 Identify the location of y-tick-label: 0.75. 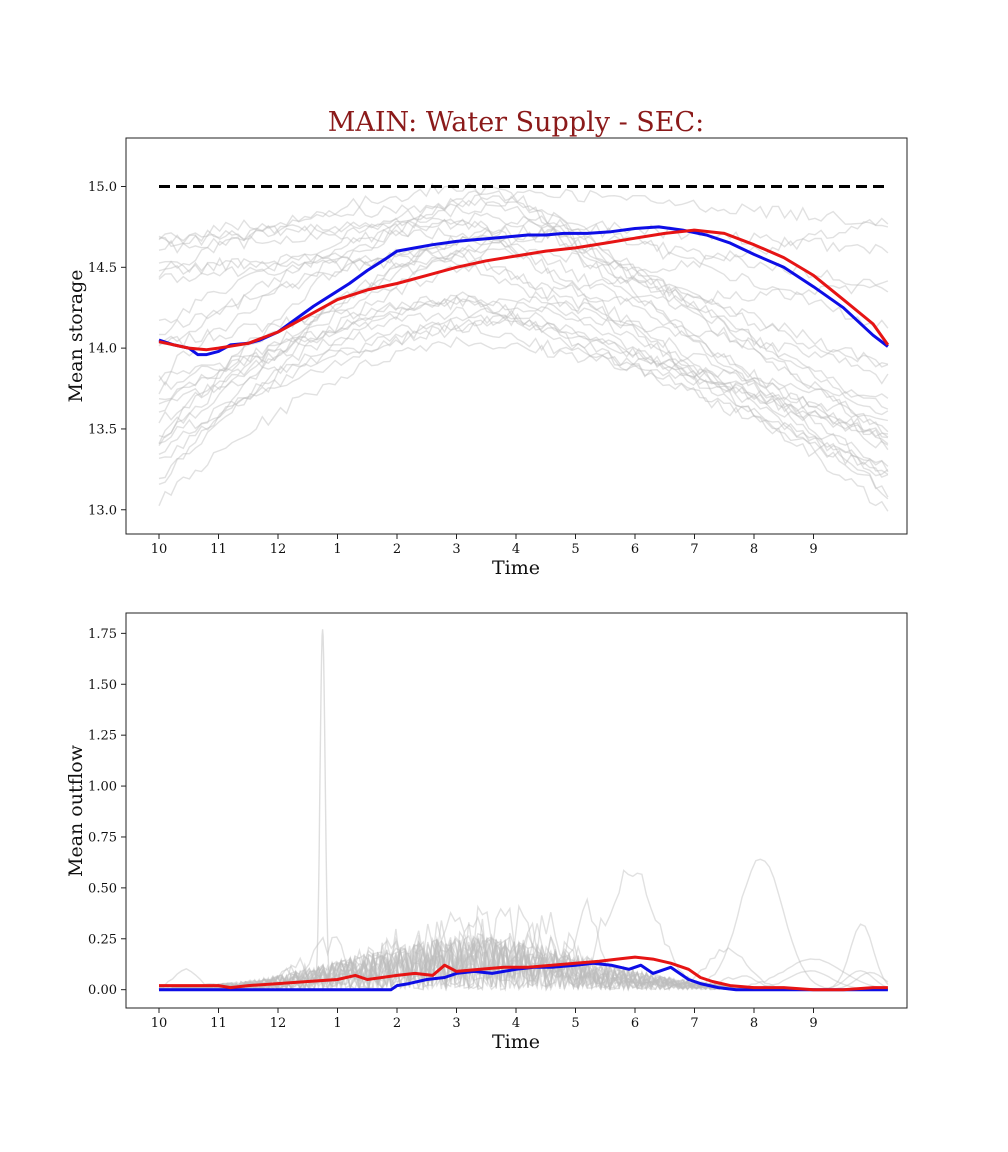
(102, 837).